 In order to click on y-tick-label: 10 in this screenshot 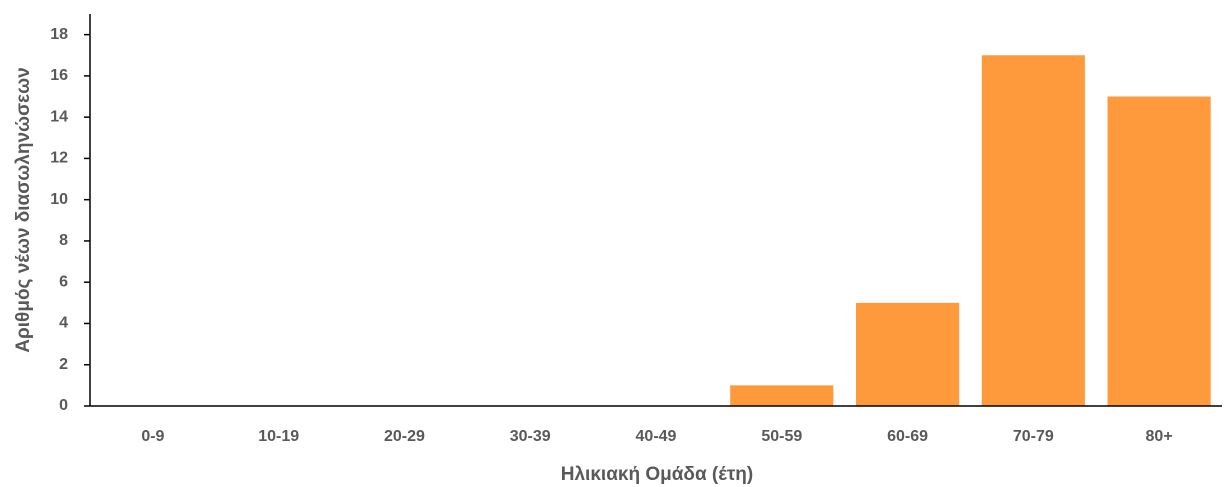, I will do `click(59, 199)`.